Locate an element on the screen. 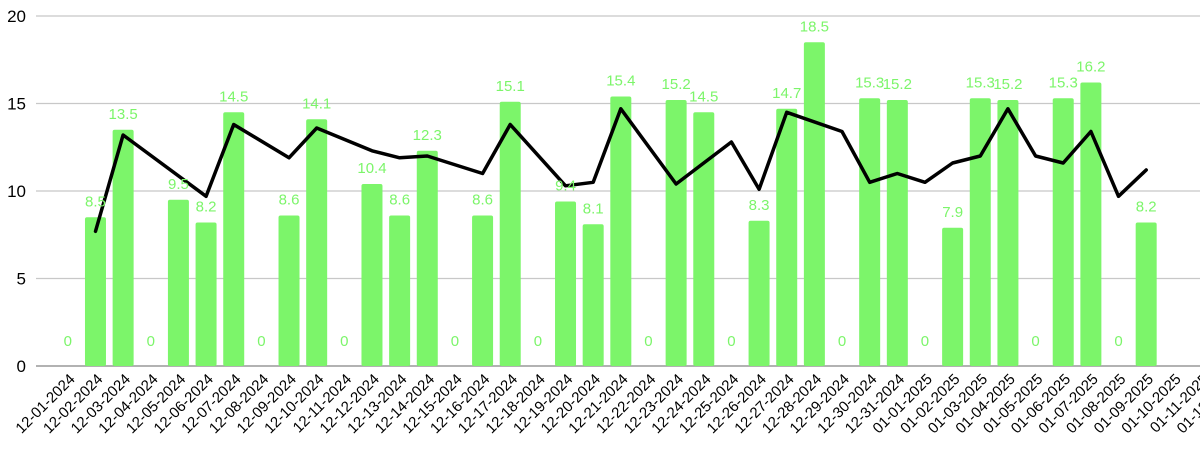 The image size is (1200, 461). data-label: 14.7 is located at coordinates (786, 93).